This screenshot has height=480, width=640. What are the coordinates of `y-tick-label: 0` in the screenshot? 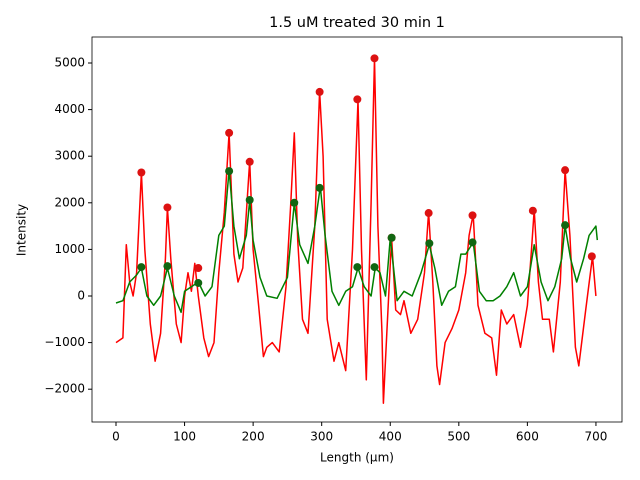 It's located at (81, 295).